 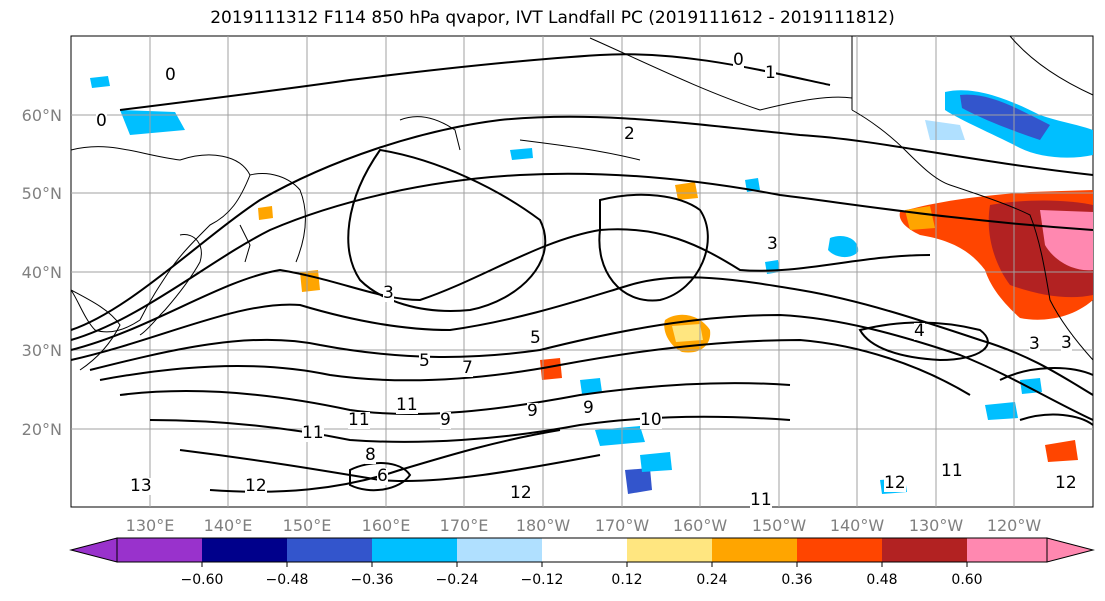 What do you see at coordinates (770, 73) in the screenshot?
I see `contour-label: 1` at bounding box center [770, 73].